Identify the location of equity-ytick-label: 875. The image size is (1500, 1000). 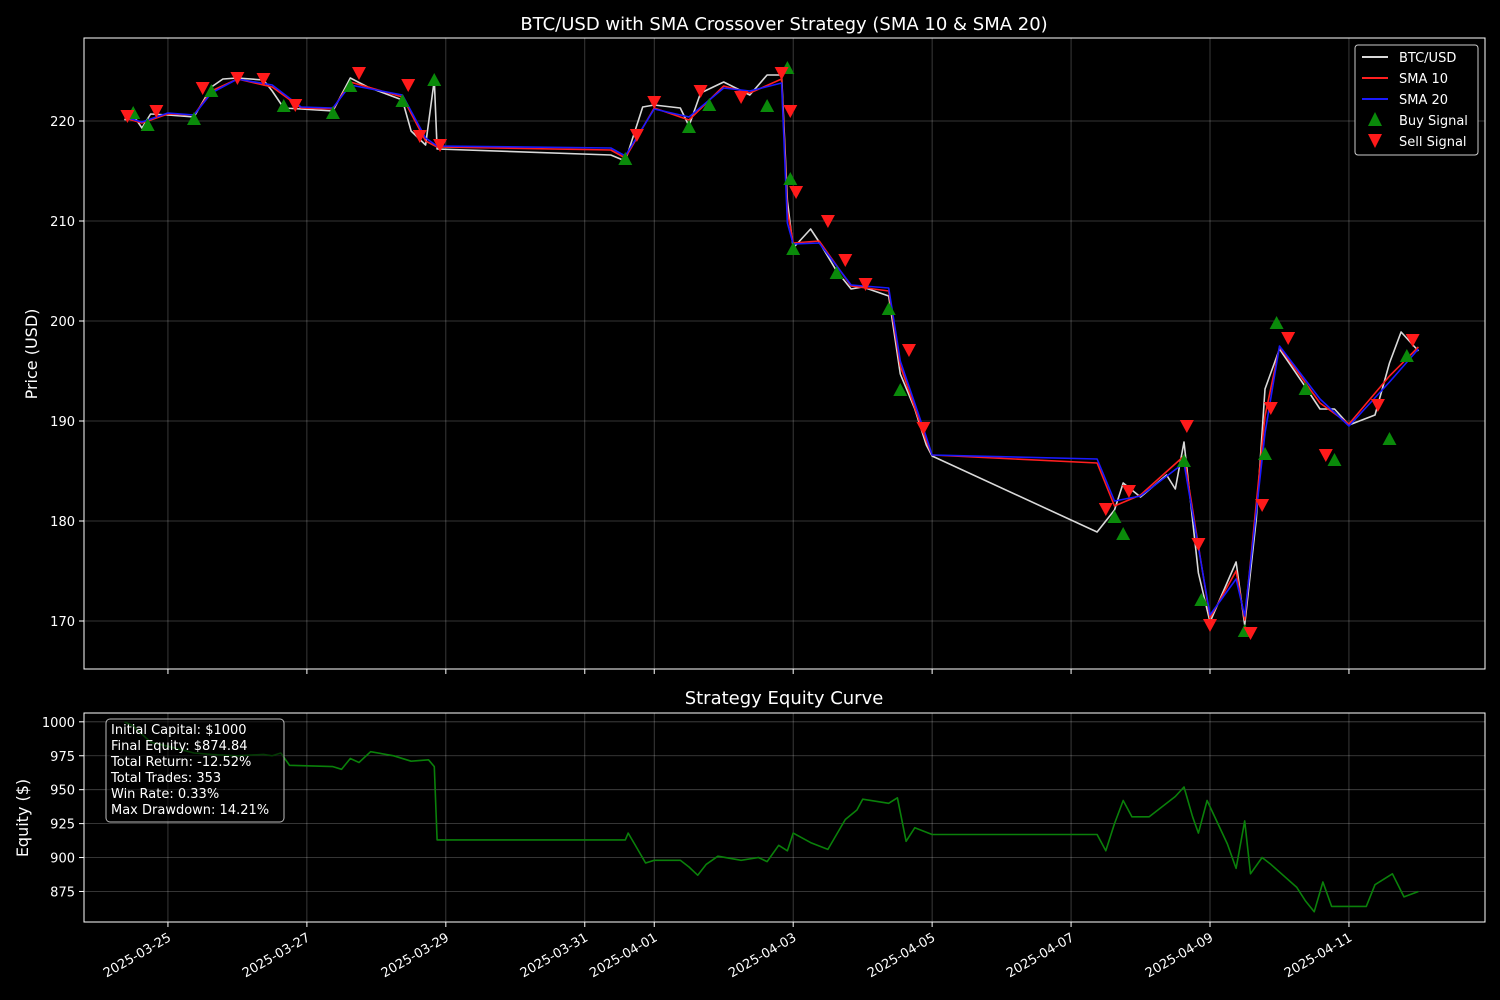
(62, 892).